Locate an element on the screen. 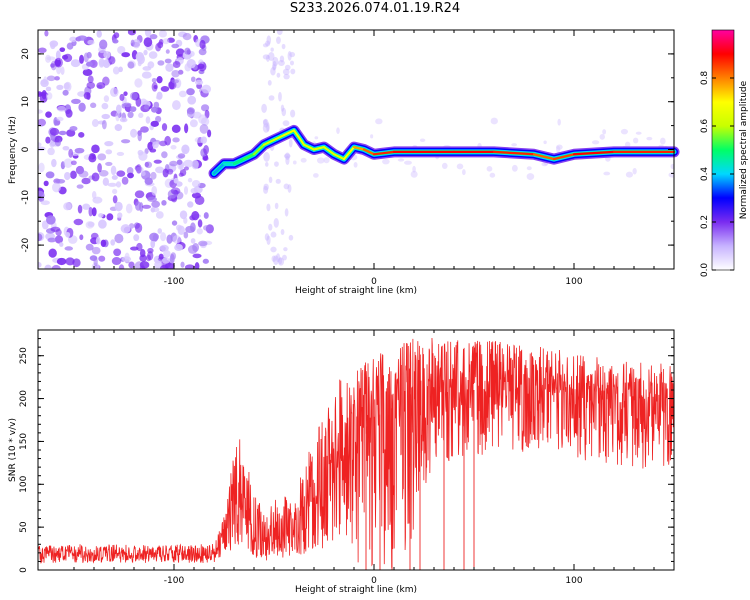 This screenshot has height=600, width=750. y-tick-label: 0 is located at coordinates (26, 149).